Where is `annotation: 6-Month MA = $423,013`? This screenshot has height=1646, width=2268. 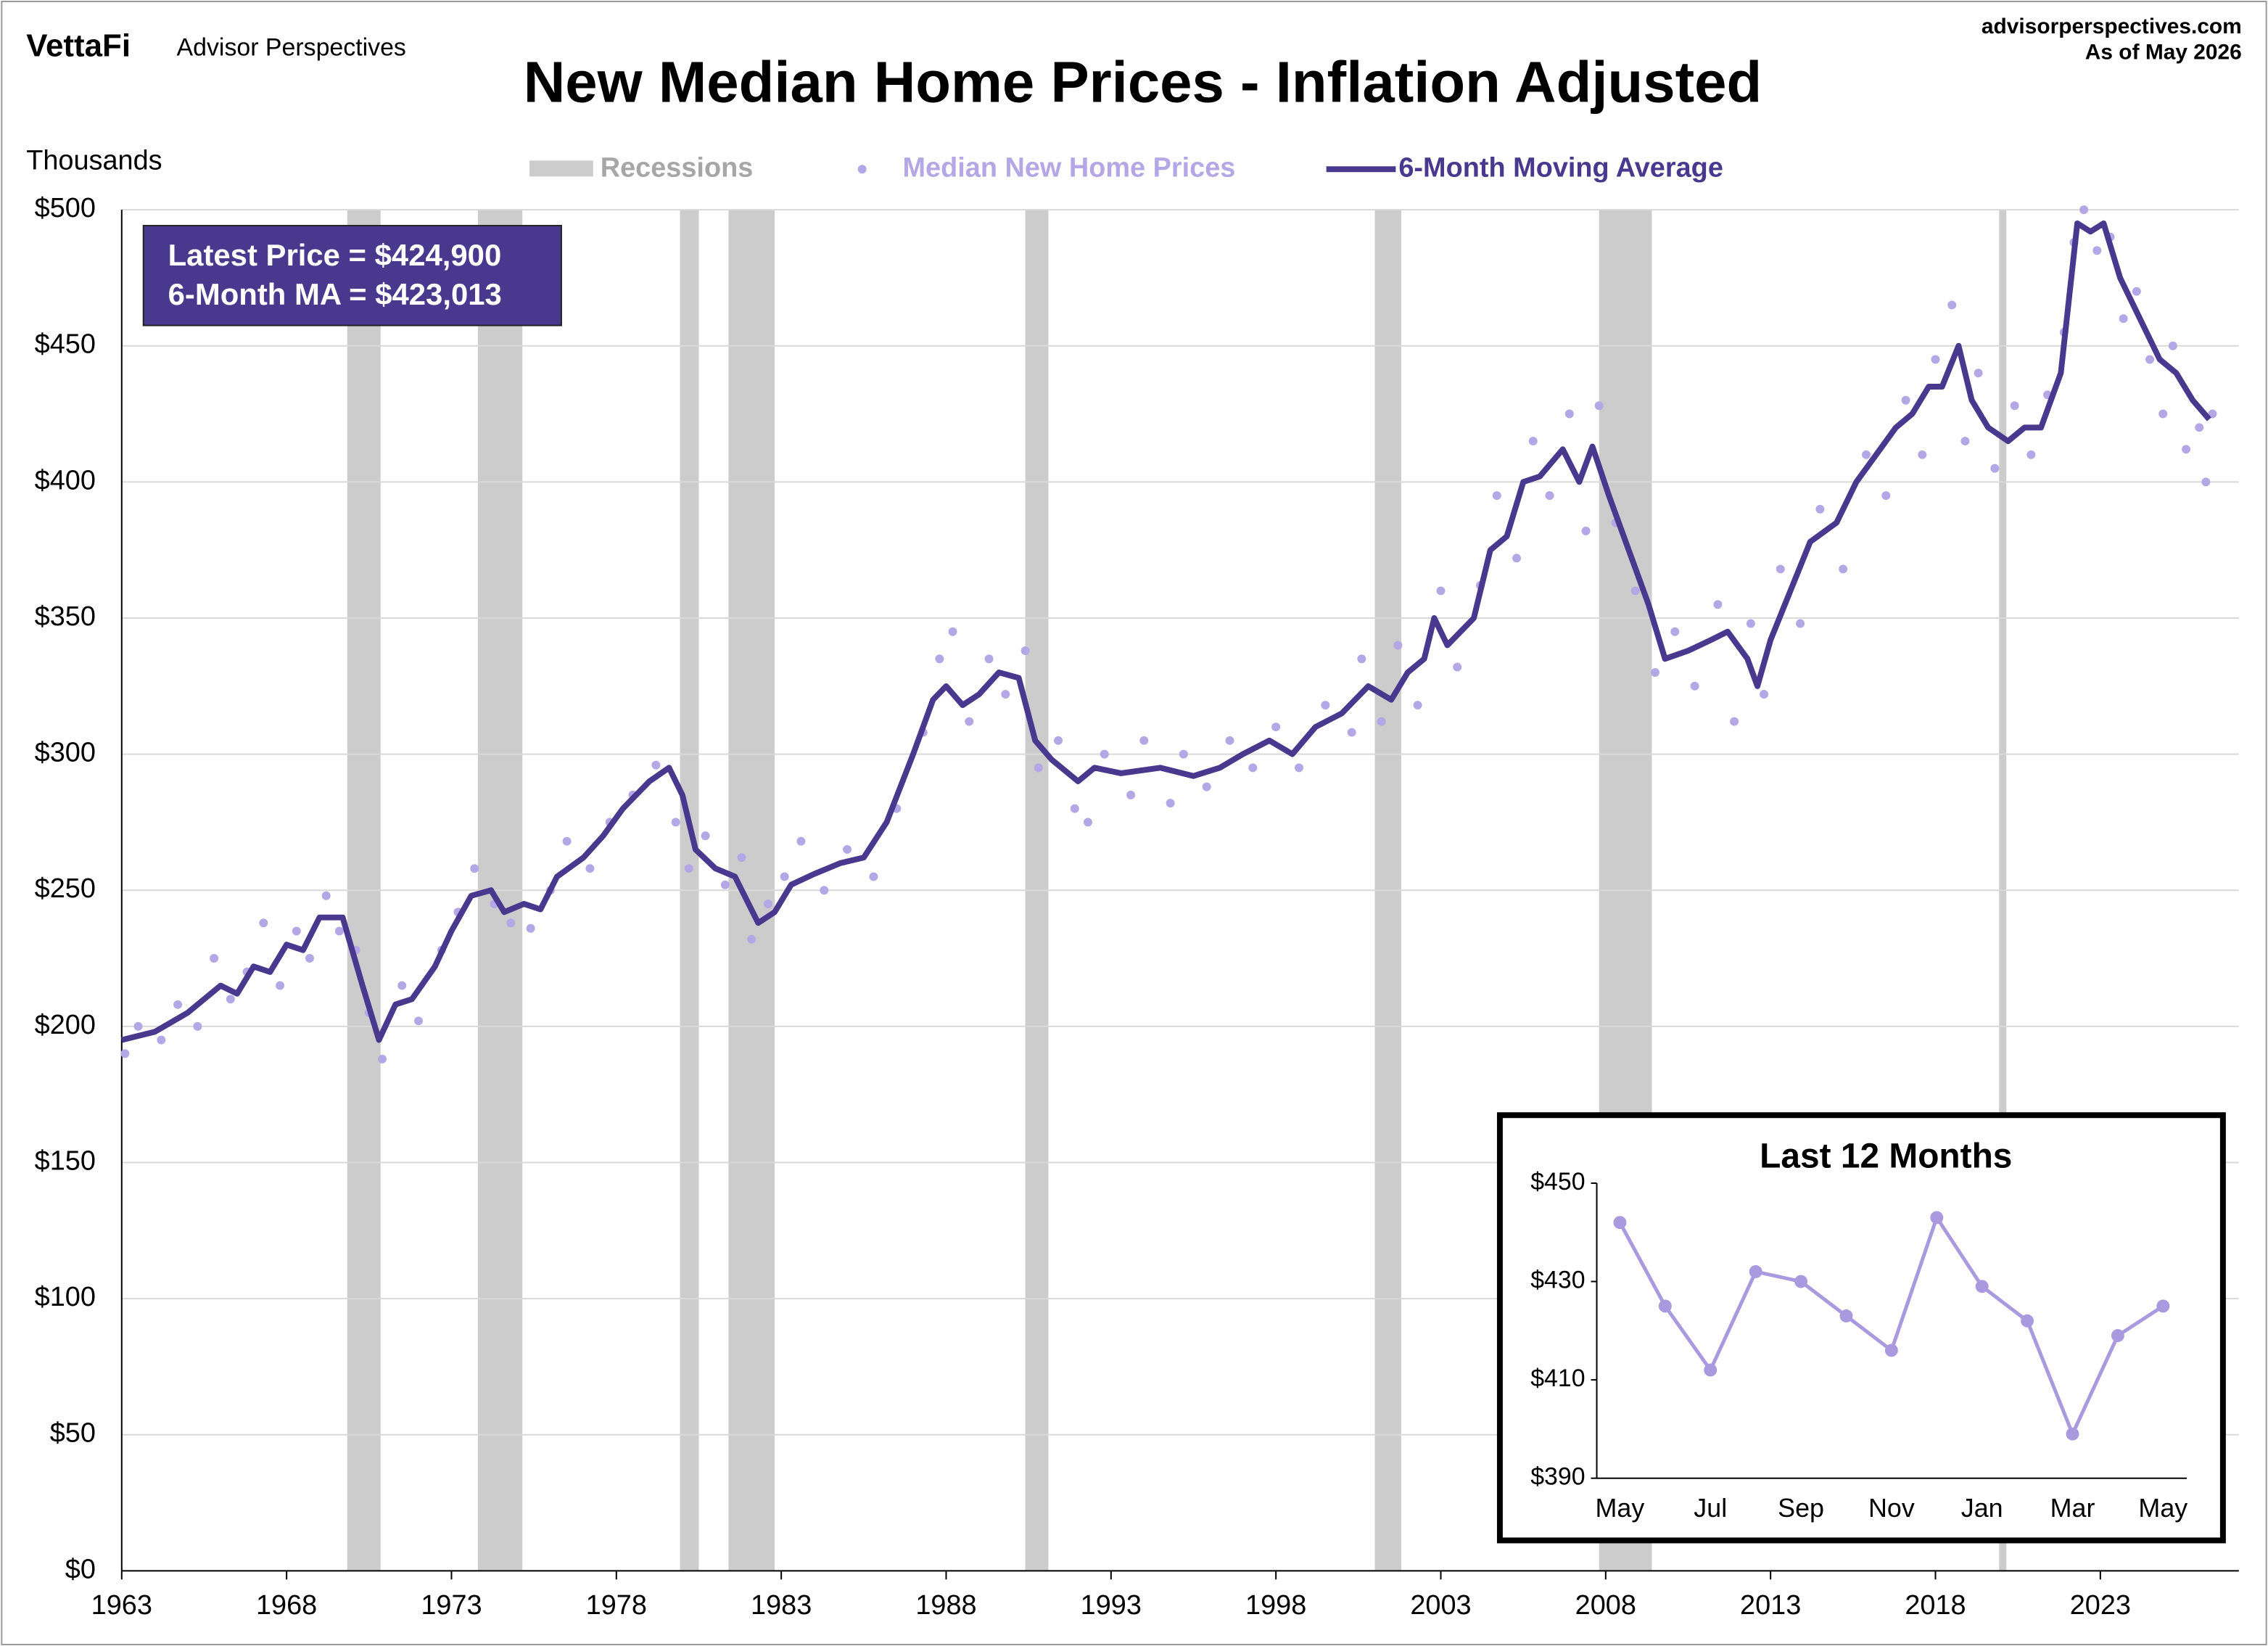 annotation: 6-Month MA = $423,013 is located at coordinates (335, 294).